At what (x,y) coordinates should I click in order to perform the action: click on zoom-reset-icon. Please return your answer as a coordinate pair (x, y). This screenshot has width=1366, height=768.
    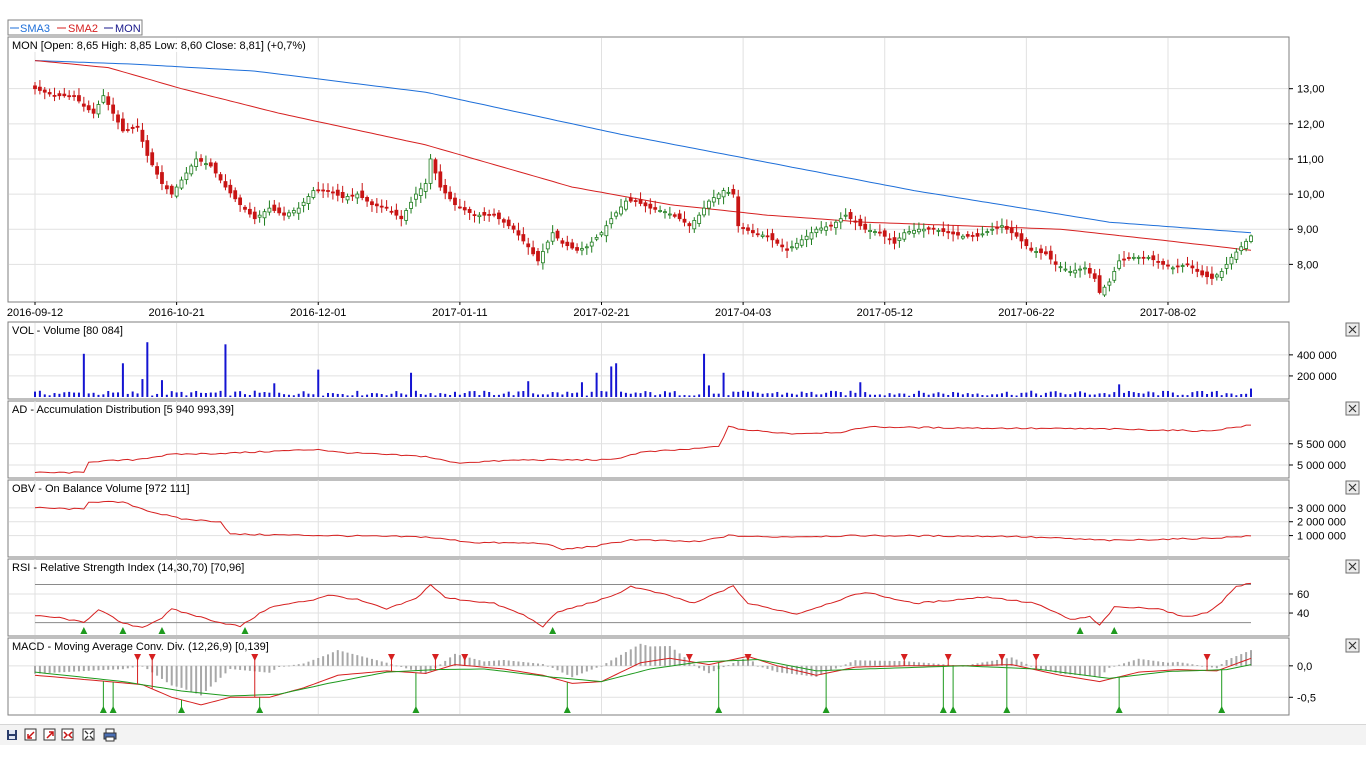
    Looking at the image, I should click on (68, 735).